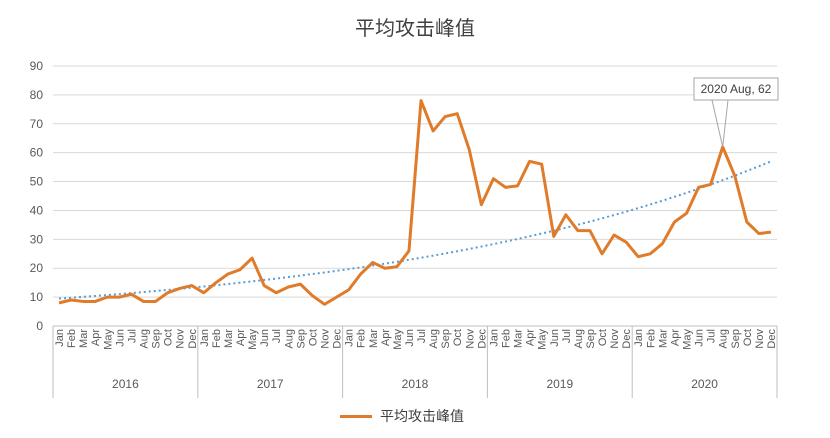 Image resolution: width=830 pixels, height=438 pixels. Describe the element at coordinates (415, 384) in the screenshot. I see `year-label: 2018` at that location.